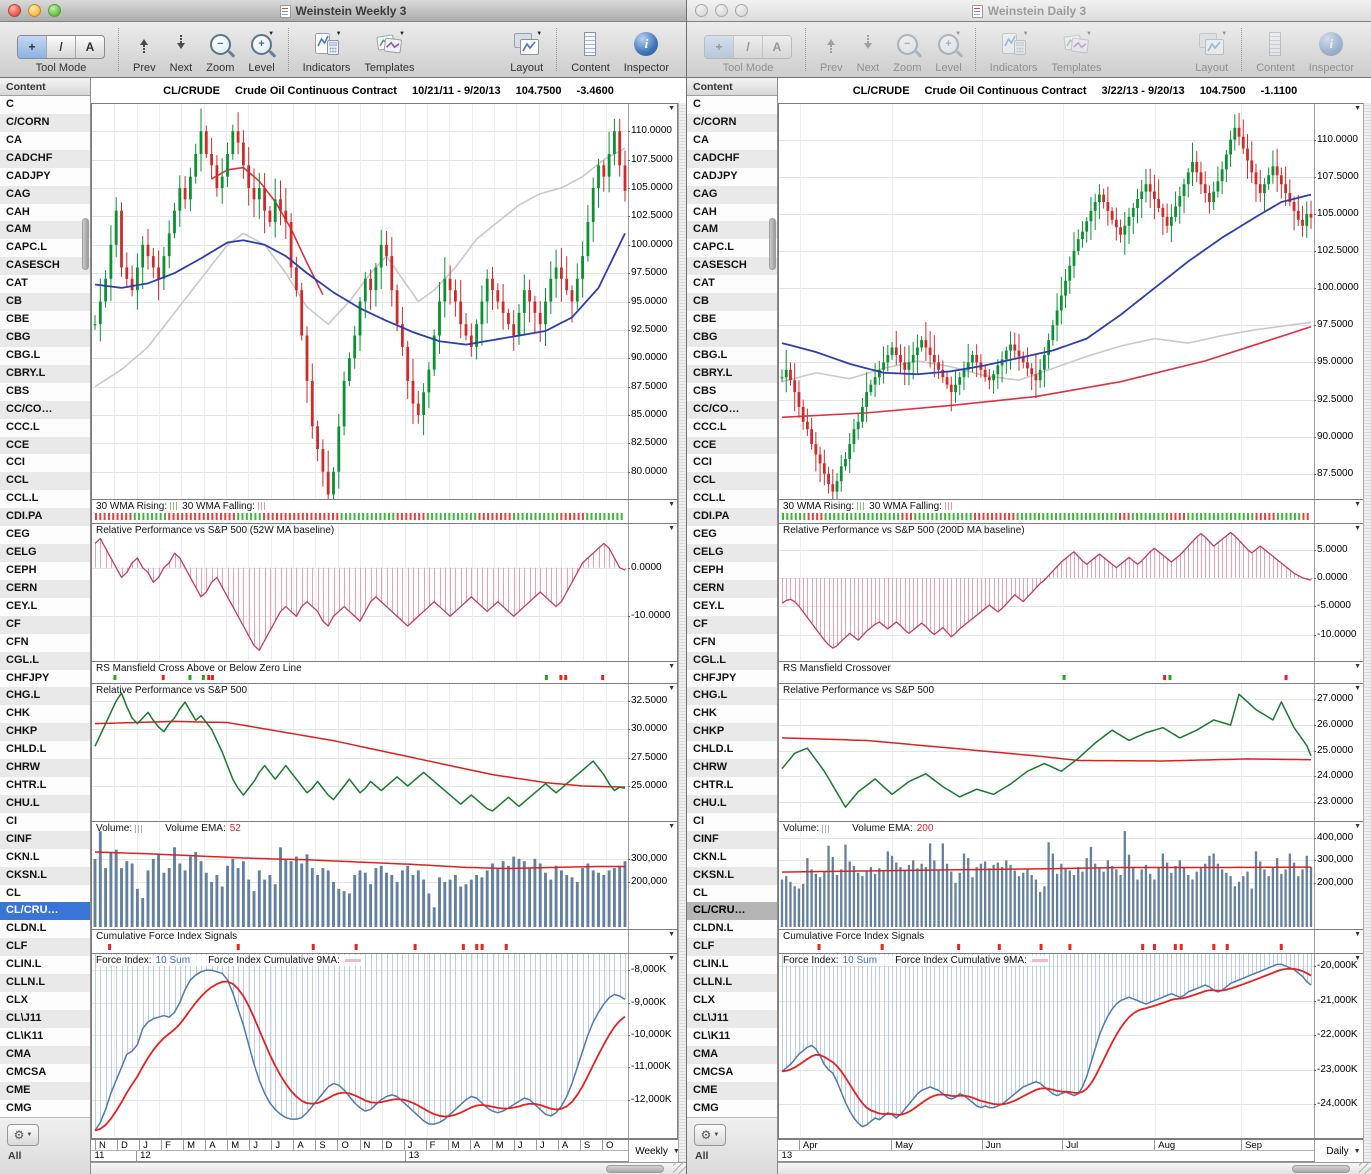 This screenshot has width=1371, height=1174. Describe the element at coordinates (721, 10) in the screenshot. I see `minimize-button` at that location.